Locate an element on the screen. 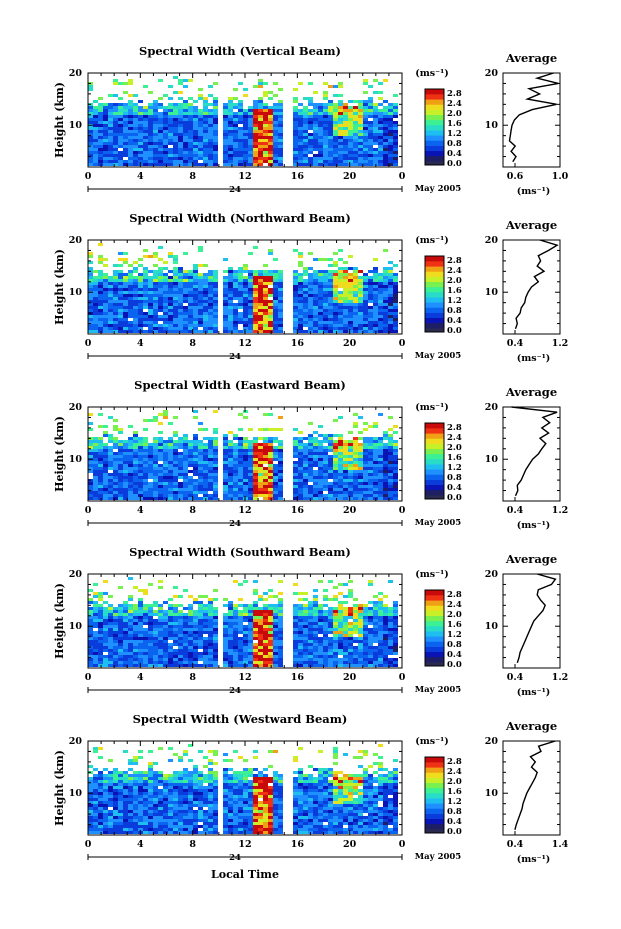 The height and width of the screenshot is (929, 621). colorbar-frame is located at coordinates (434, 461).